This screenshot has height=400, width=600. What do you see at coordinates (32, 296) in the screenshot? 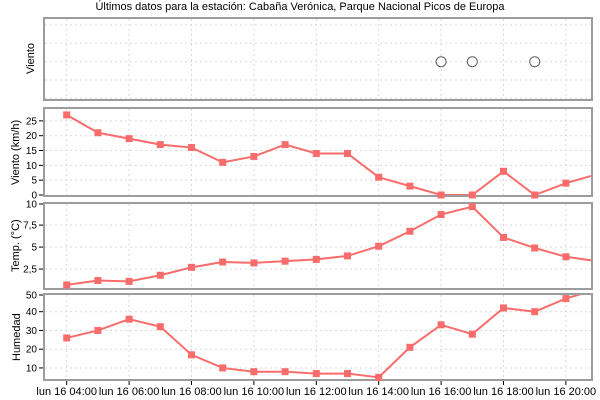
I see `y-tick-label: 50` at bounding box center [32, 296].